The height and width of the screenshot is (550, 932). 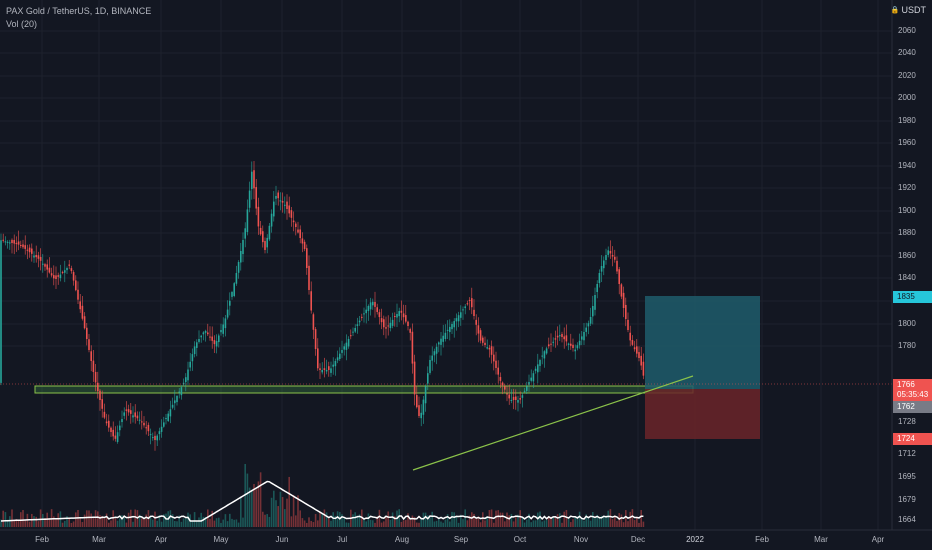 I want to click on price-tick-label: 1940, so click(x=907, y=165).